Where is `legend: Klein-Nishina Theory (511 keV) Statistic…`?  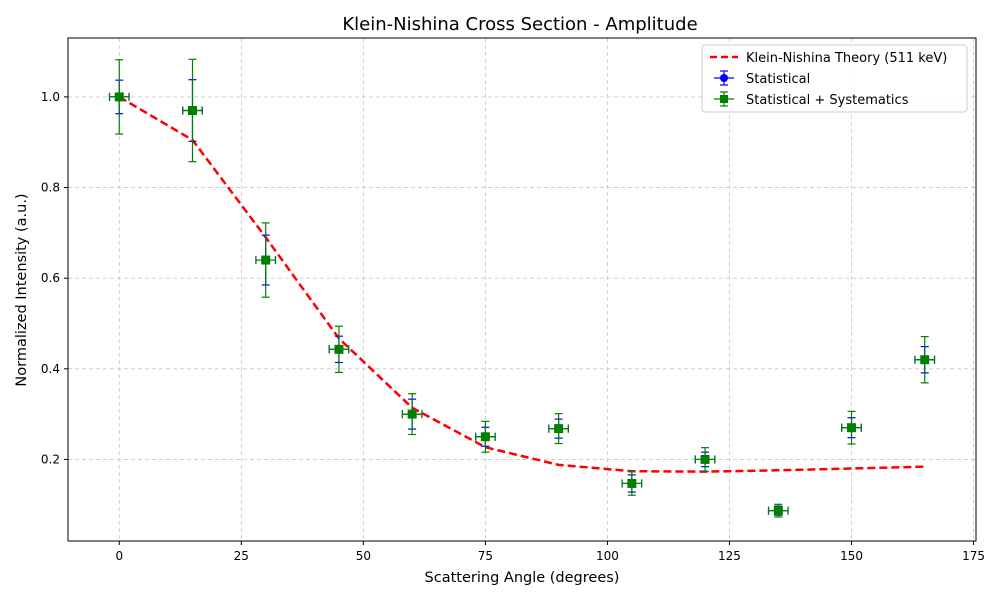
legend: Klein-Nishina Theory (511 keV) Statistic… is located at coordinates (834, 78).